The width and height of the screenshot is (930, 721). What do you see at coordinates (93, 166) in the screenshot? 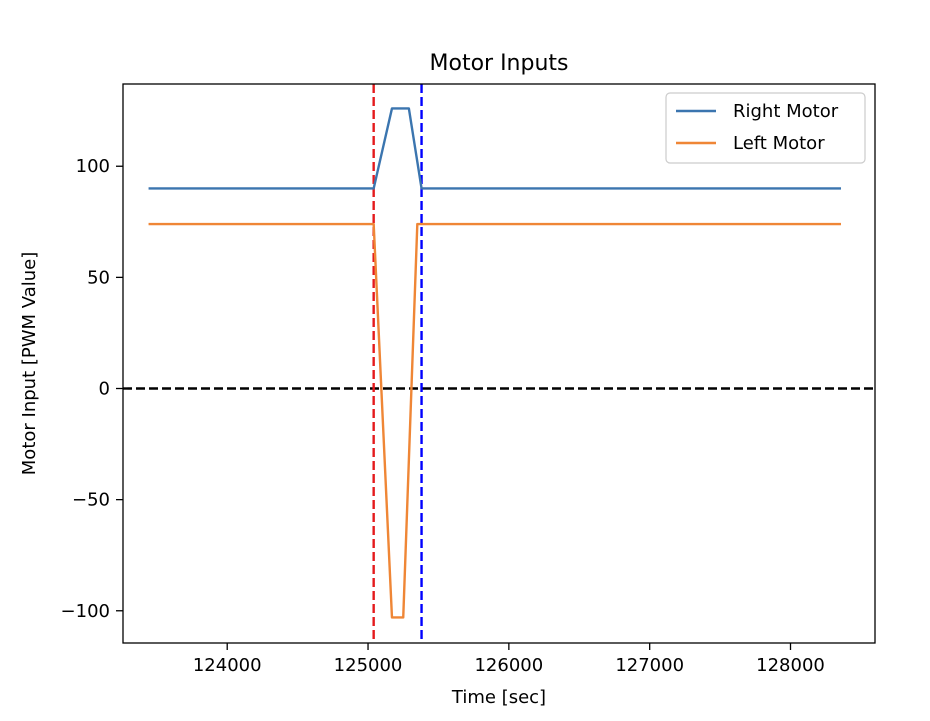
I see `y-tick-label: 100` at bounding box center [93, 166].